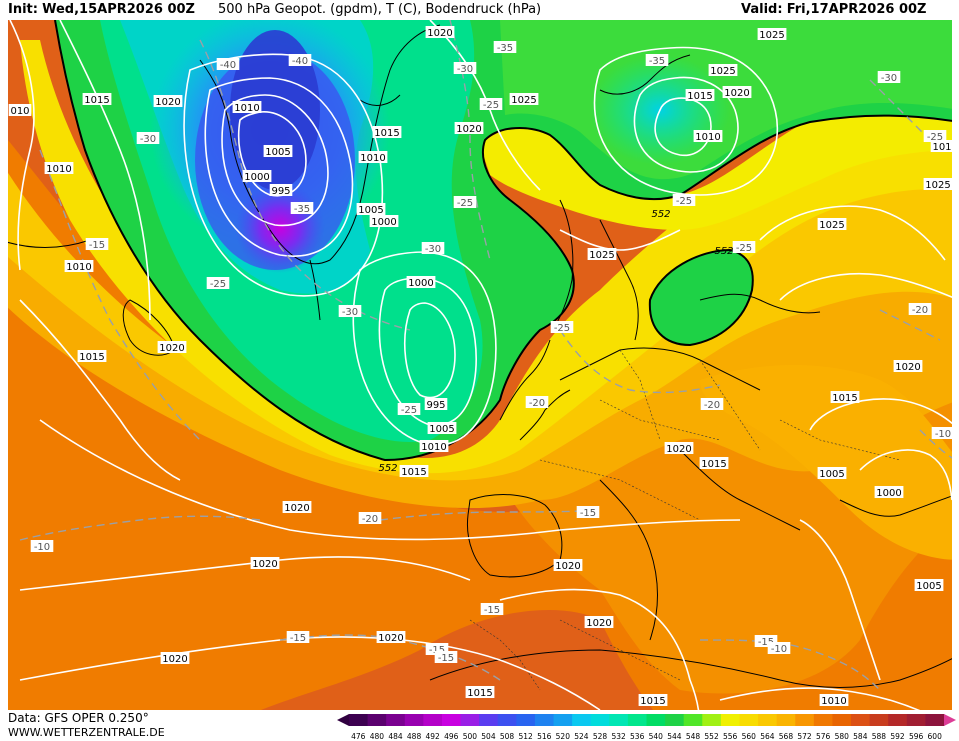 This screenshot has width=959, height=741. What do you see at coordinates (897, 736) in the screenshot?
I see `colorbar-tick-label: 592` at bounding box center [897, 736].